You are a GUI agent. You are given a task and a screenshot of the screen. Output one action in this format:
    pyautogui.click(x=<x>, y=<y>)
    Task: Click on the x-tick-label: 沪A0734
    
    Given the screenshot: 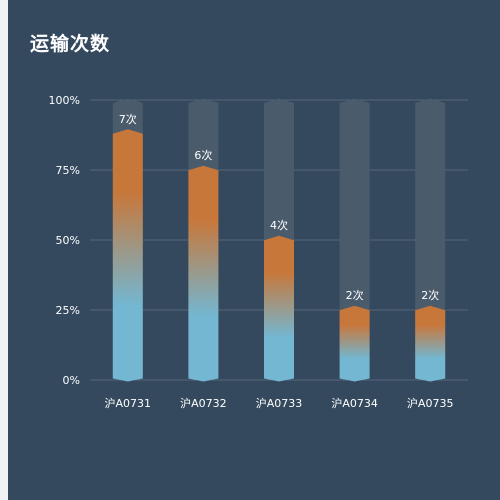 What is the action you would take?
    pyautogui.click(x=354, y=403)
    